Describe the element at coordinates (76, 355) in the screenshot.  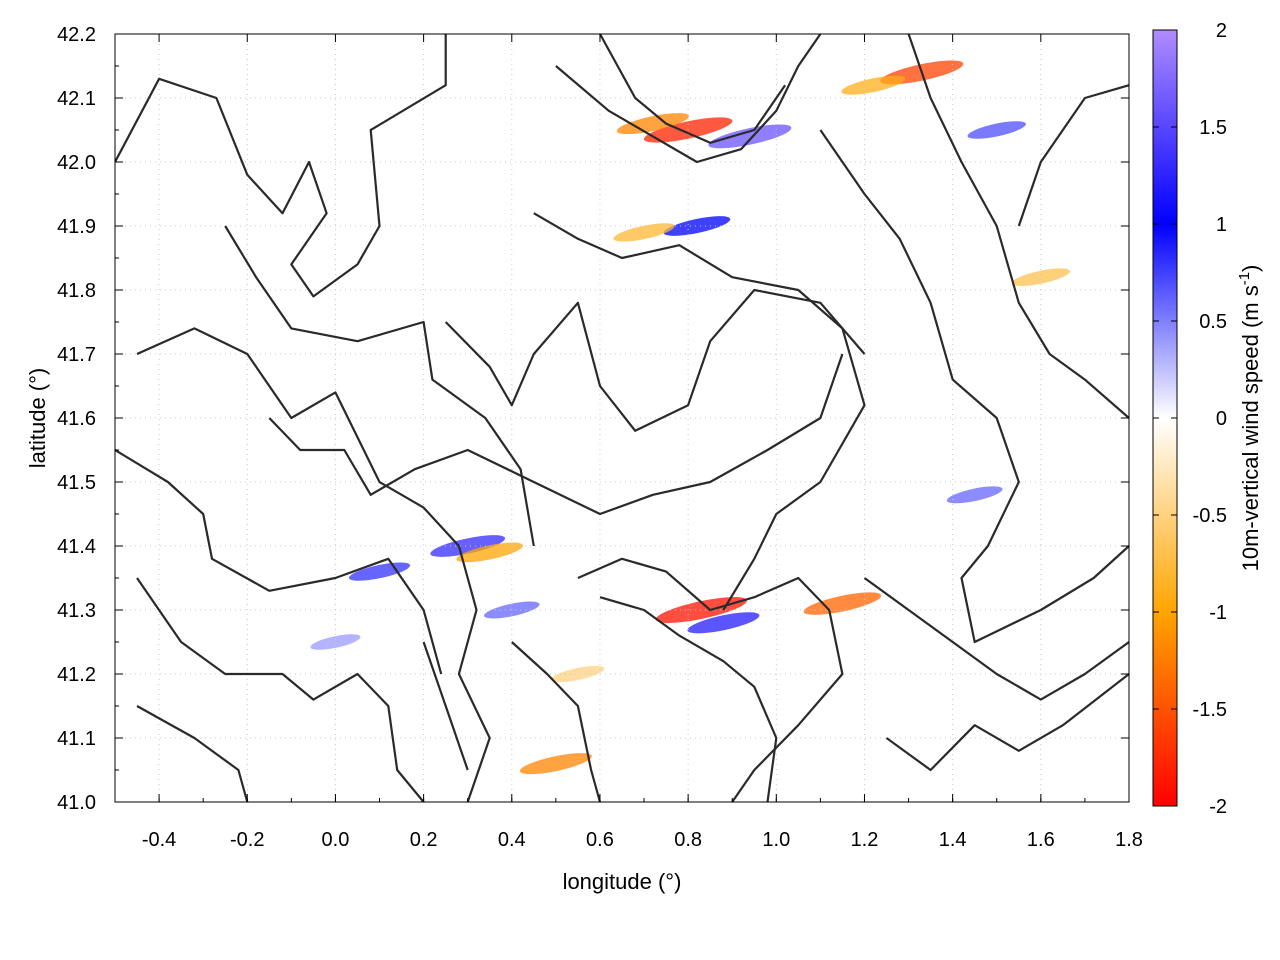
I see `y-tick-label: 41.7` at that location.